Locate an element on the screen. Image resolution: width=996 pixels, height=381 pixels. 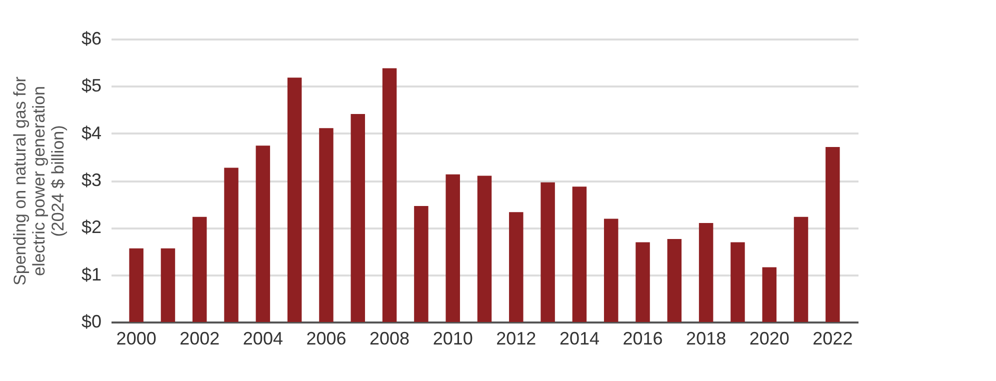
x-tick-label: 2010 is located at coordinates (452, 338).